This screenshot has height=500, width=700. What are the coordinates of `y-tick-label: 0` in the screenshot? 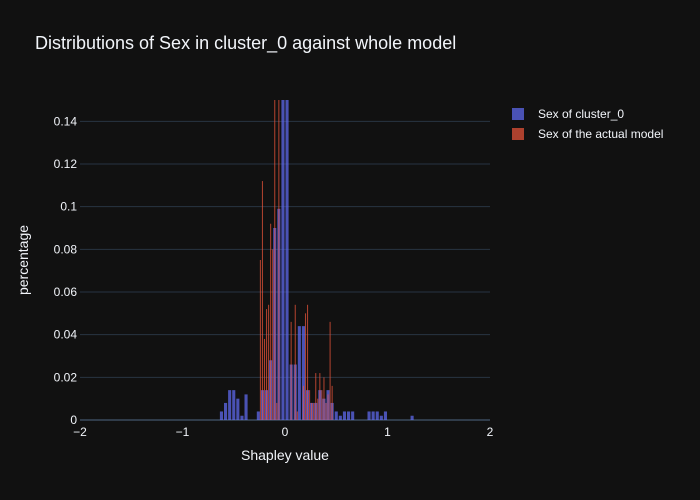 It's located at (73, 420).